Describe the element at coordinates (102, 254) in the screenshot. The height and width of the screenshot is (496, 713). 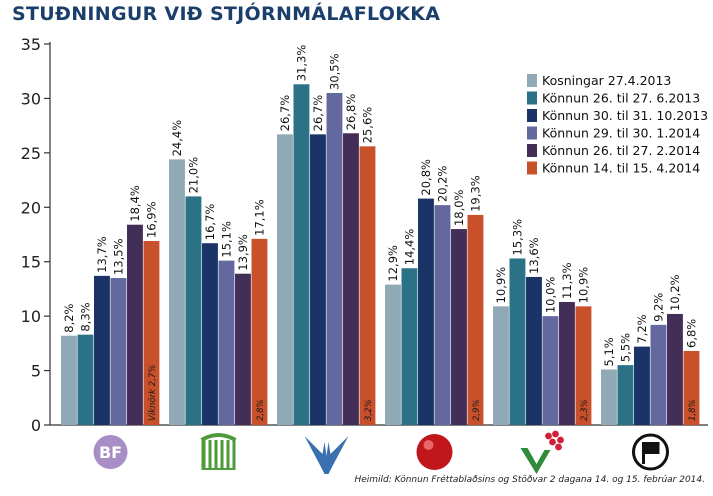
I see `bar-value-label: 13,7%` at that location.